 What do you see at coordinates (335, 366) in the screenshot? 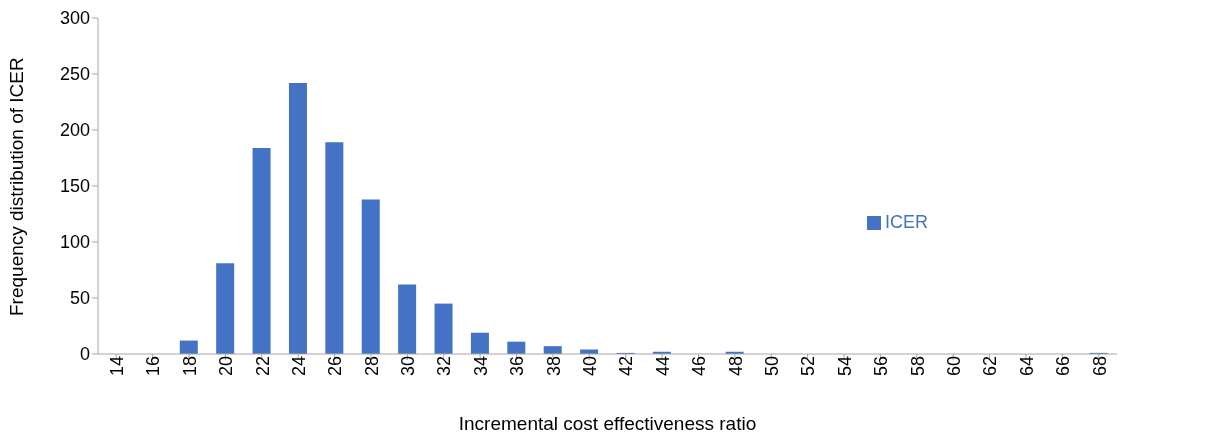
I see `x-tick-label: 26` at bounding box center [335, 366].